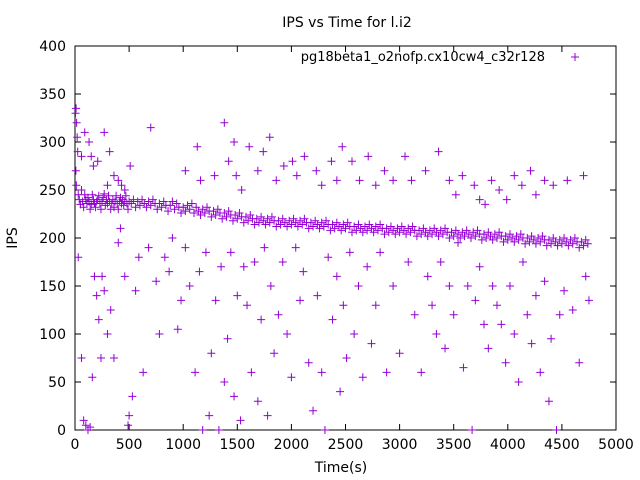  Describe the element at coordinates (400, 445) in the screenshot. I see `x-tick-label: 3000` at that location.